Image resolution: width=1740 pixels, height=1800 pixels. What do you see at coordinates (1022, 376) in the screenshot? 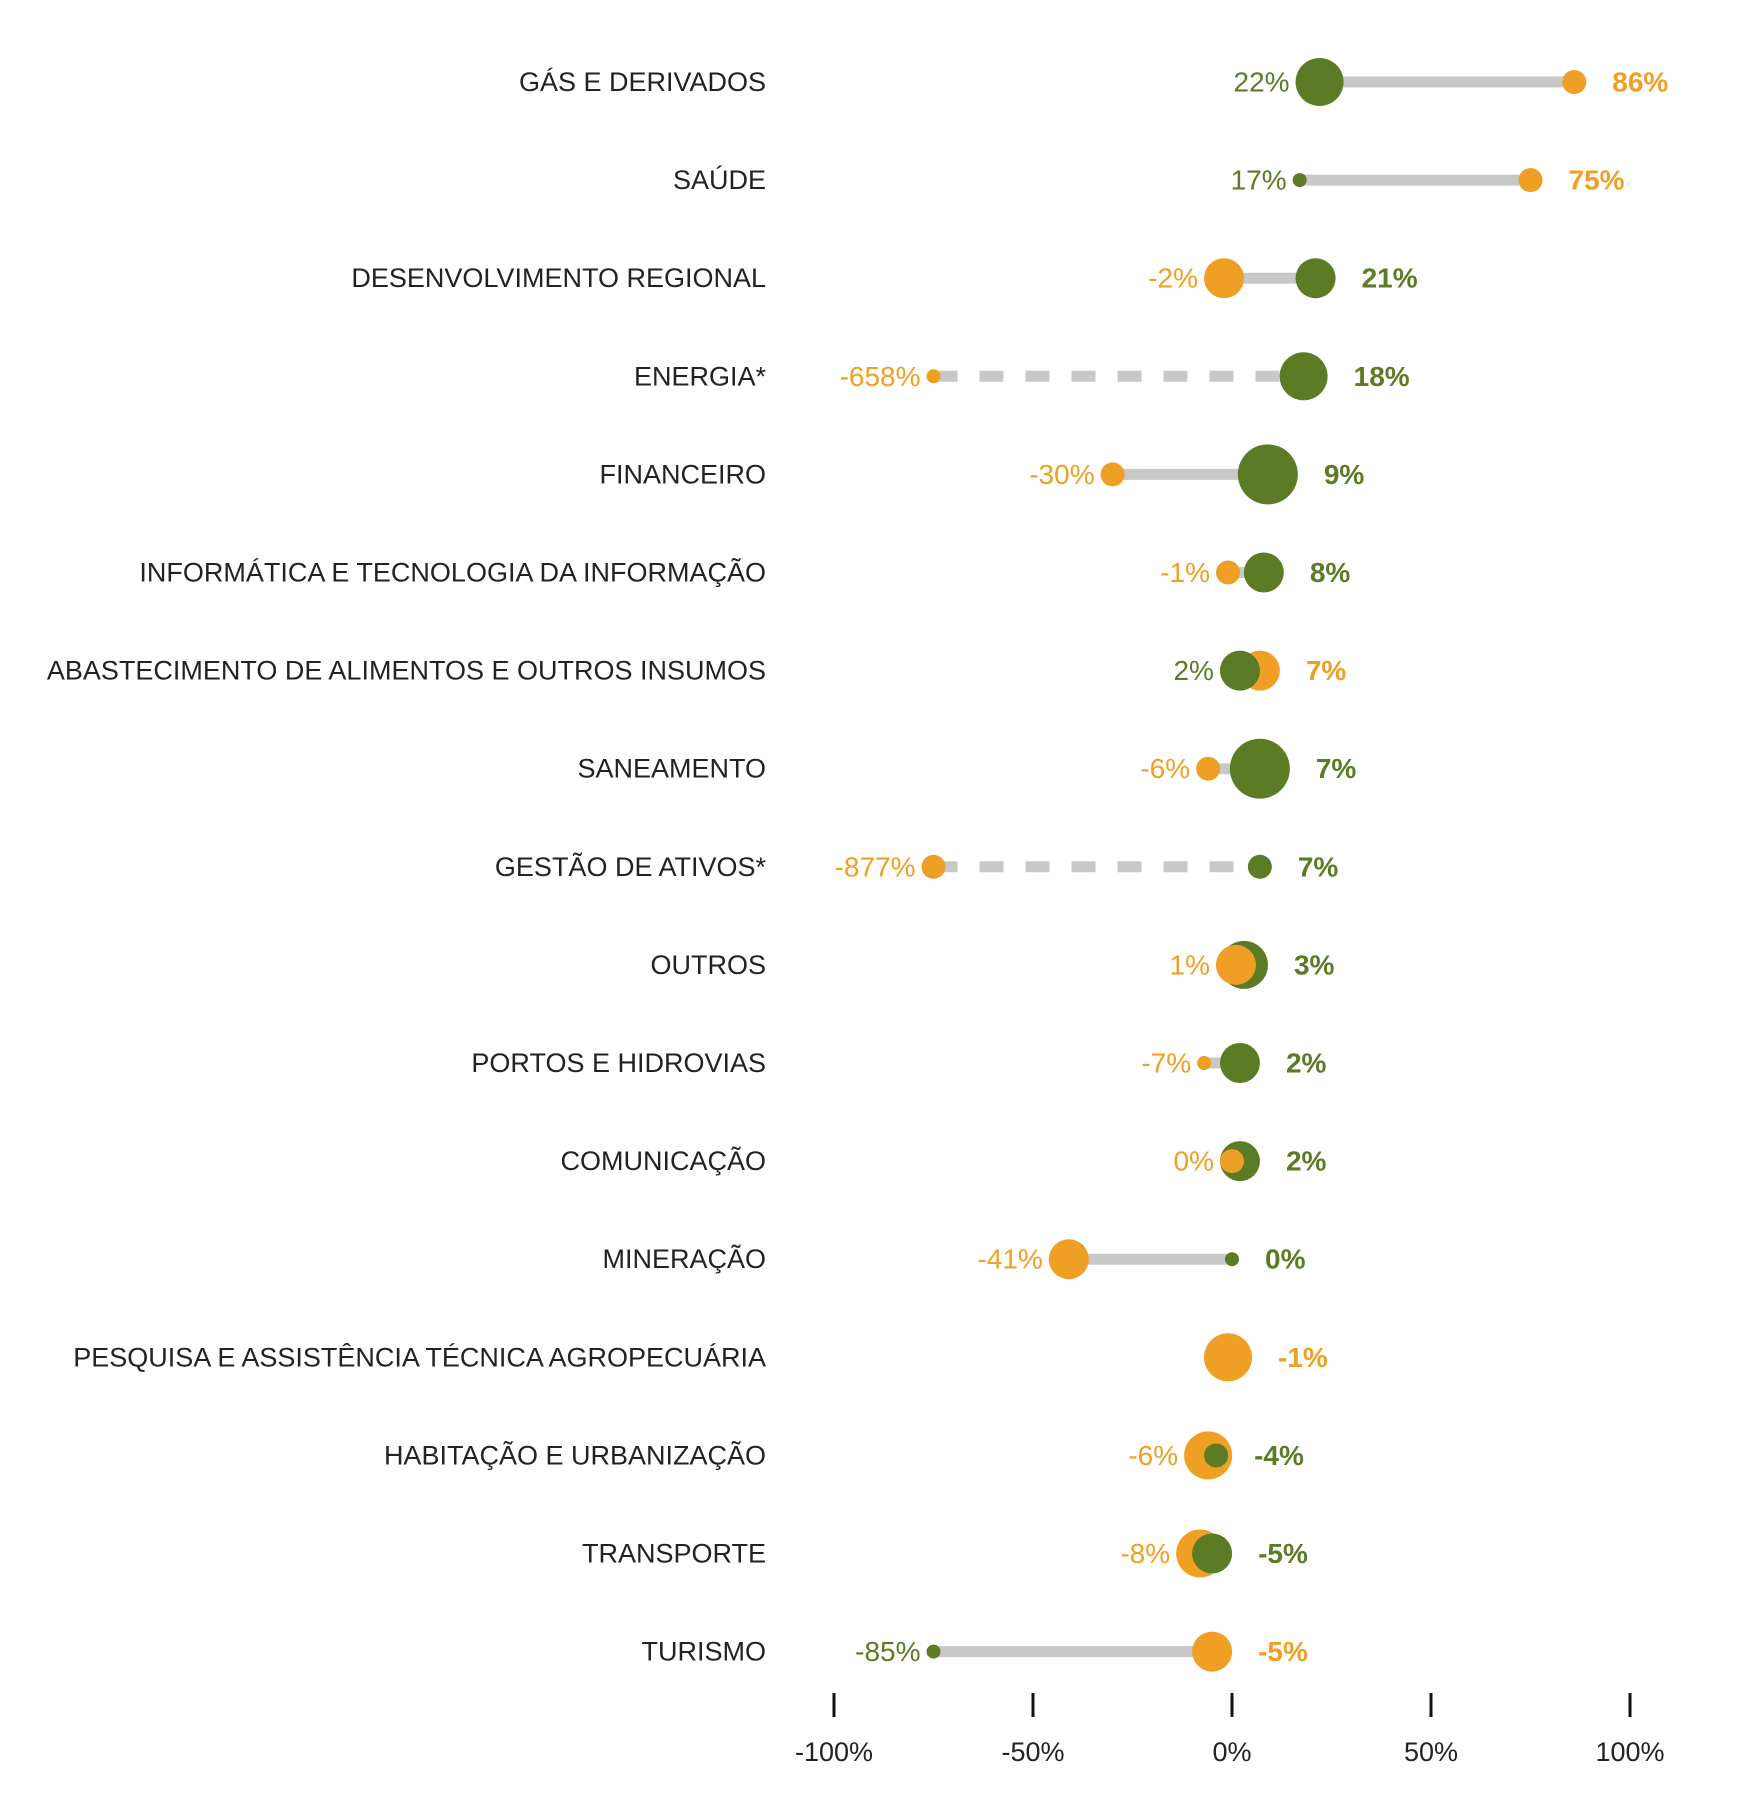
I see `chart-row: ENERGIA* -658% 18%` at bounding box center [1022, 376].